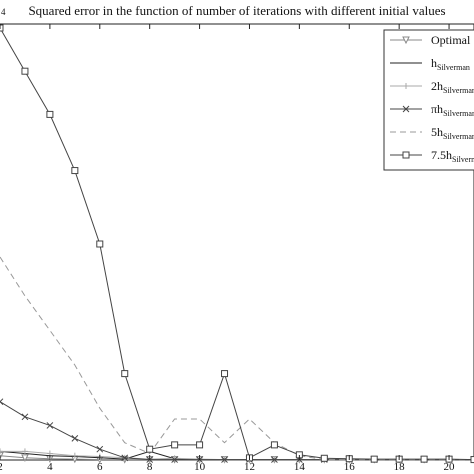 The image size is (474, 474). I want to click on legend-box, so click(428, 100).